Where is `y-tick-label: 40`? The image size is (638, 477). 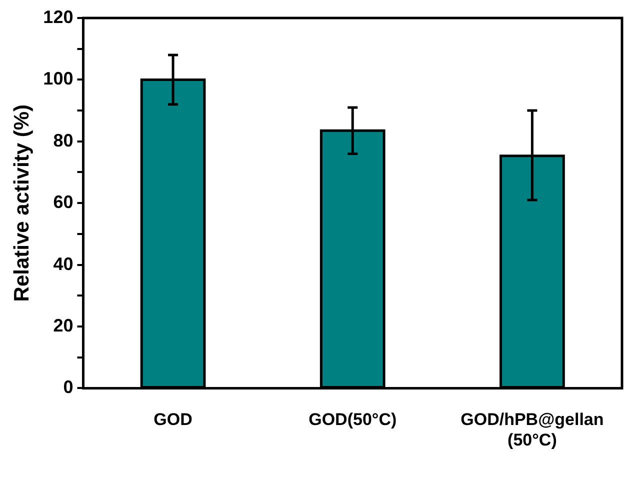
y-tick-label: 40 is located at coordinates (63, 264).